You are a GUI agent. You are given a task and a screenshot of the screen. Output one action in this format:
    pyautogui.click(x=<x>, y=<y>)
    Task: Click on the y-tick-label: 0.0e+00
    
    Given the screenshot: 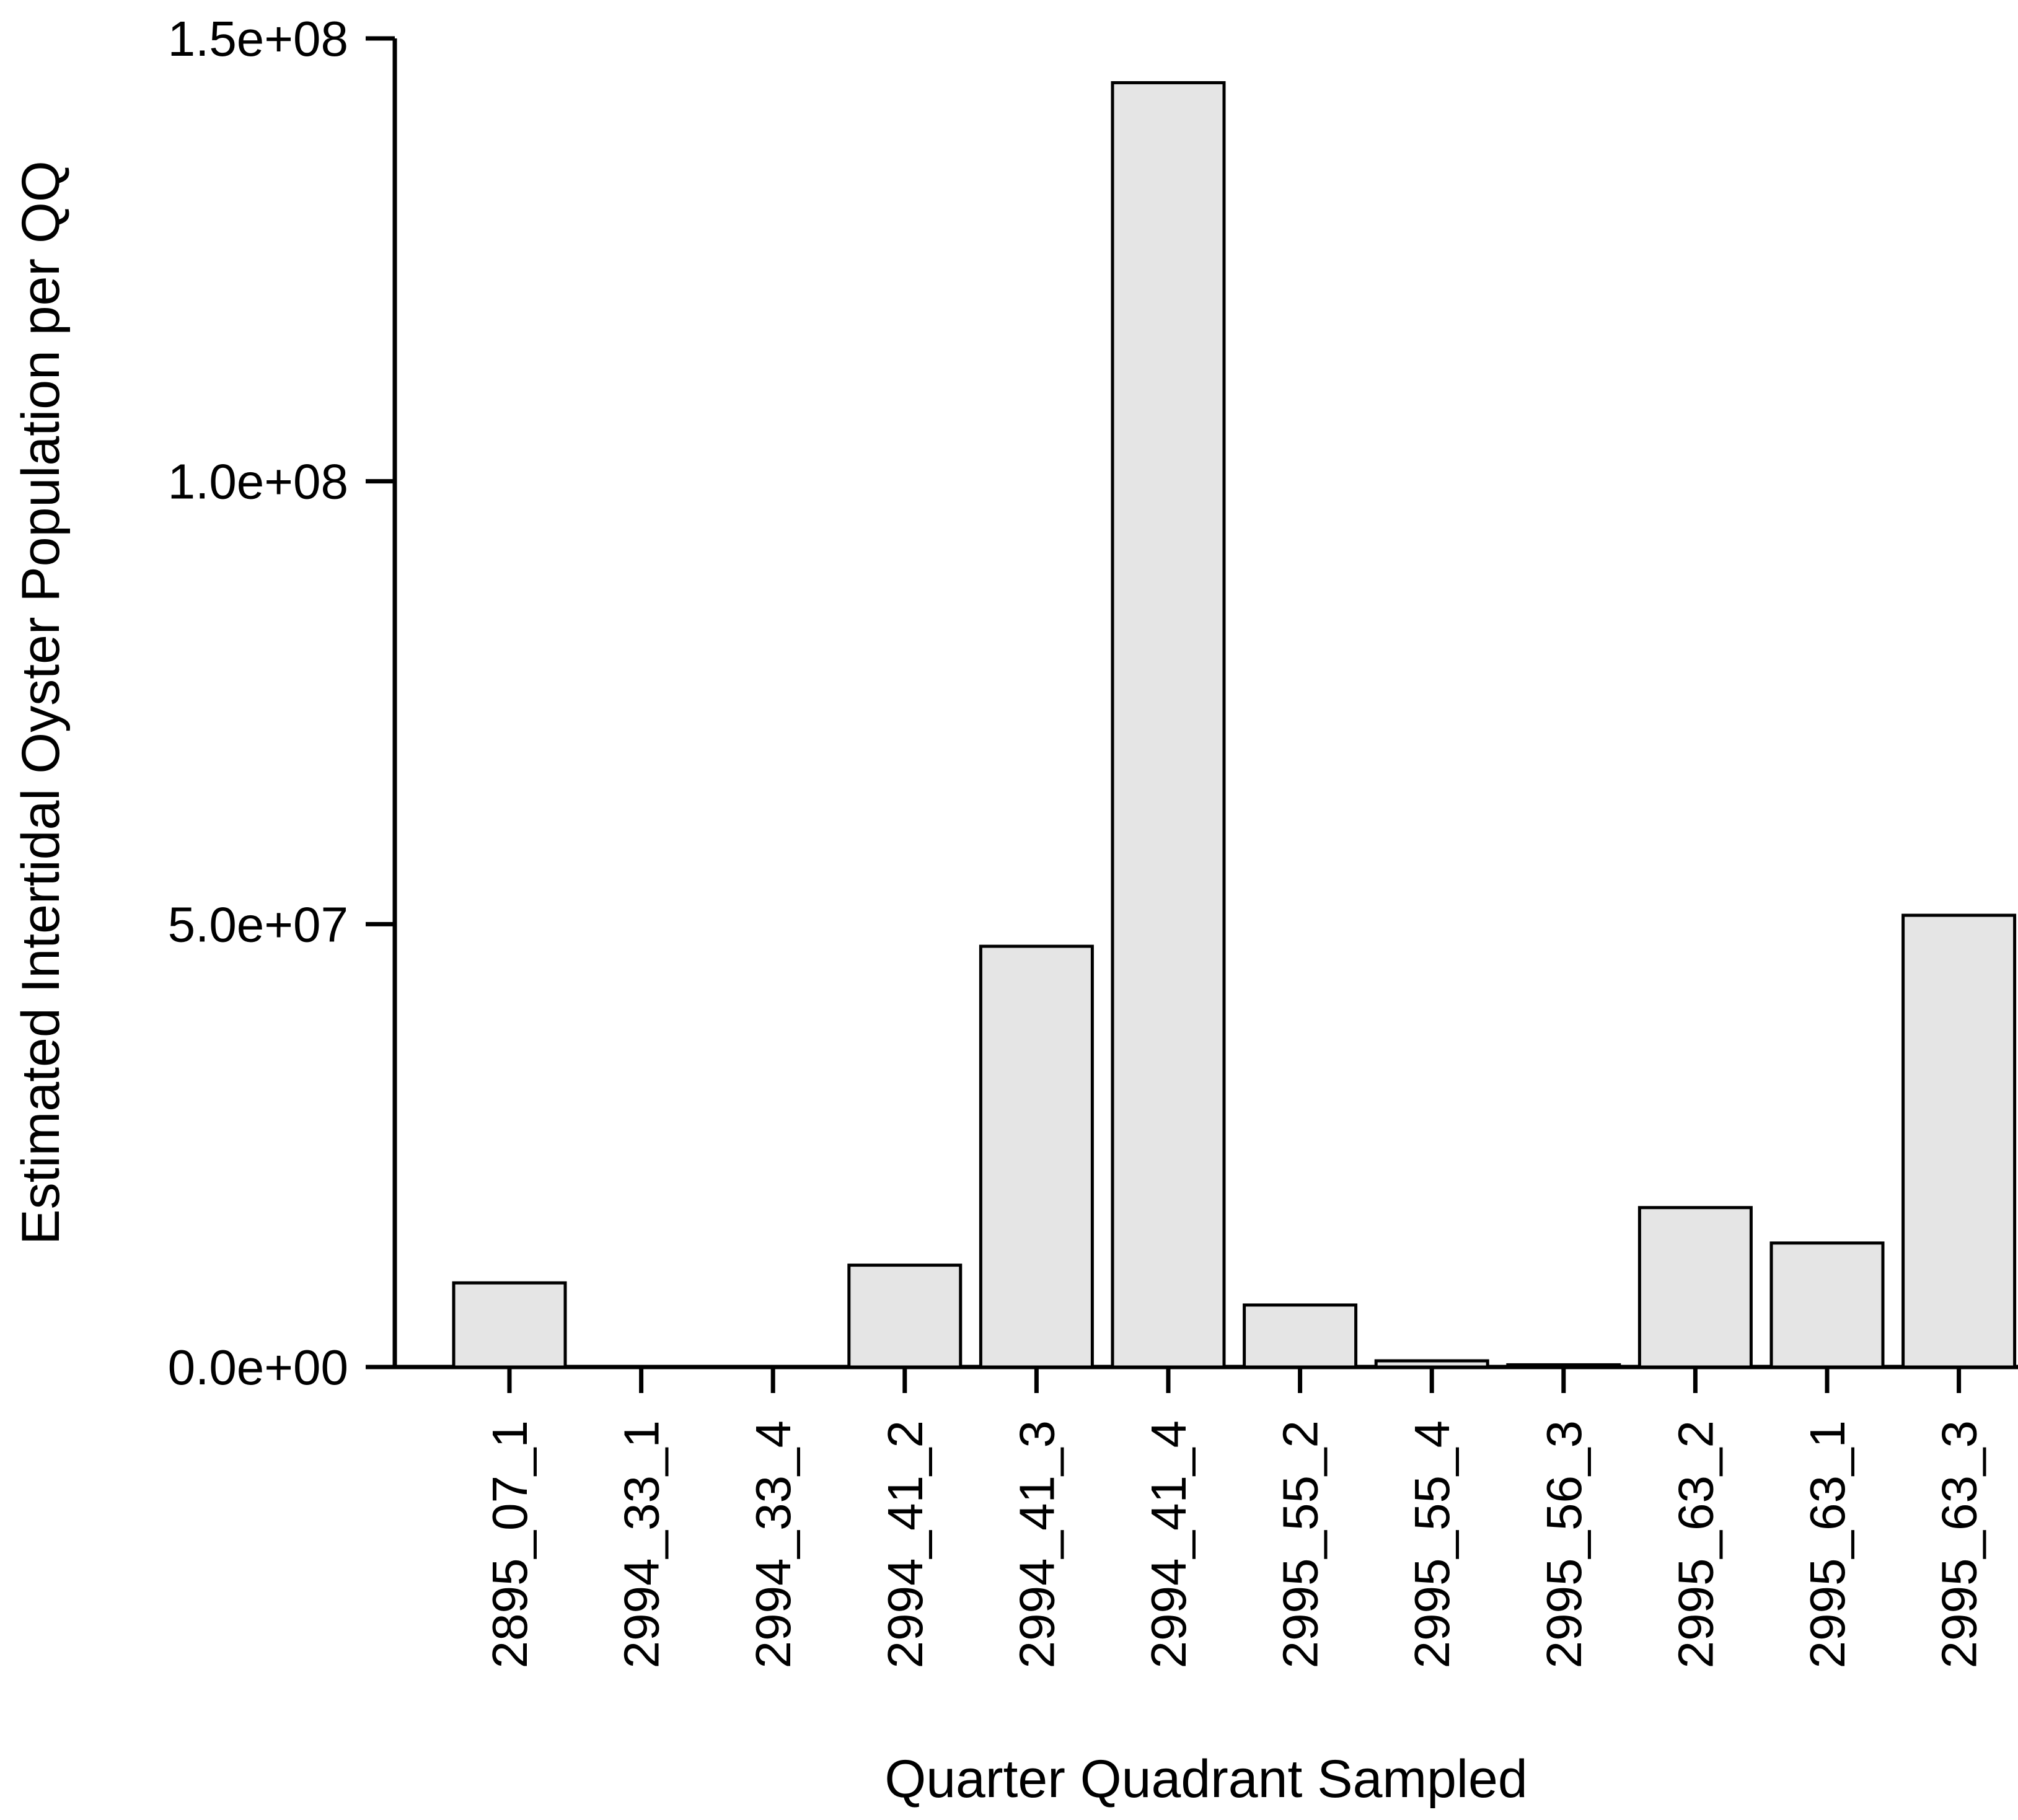 What is the action you would take?
    pyautogui.click(x=258, y=1367)
    